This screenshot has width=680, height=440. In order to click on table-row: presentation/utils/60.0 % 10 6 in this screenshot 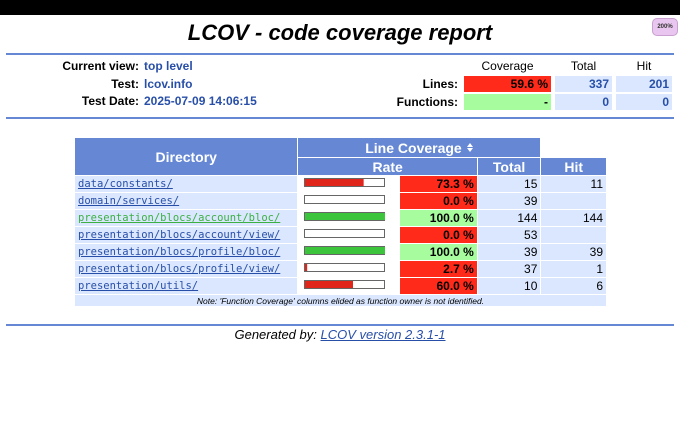, I will do `click(340, 286)`.